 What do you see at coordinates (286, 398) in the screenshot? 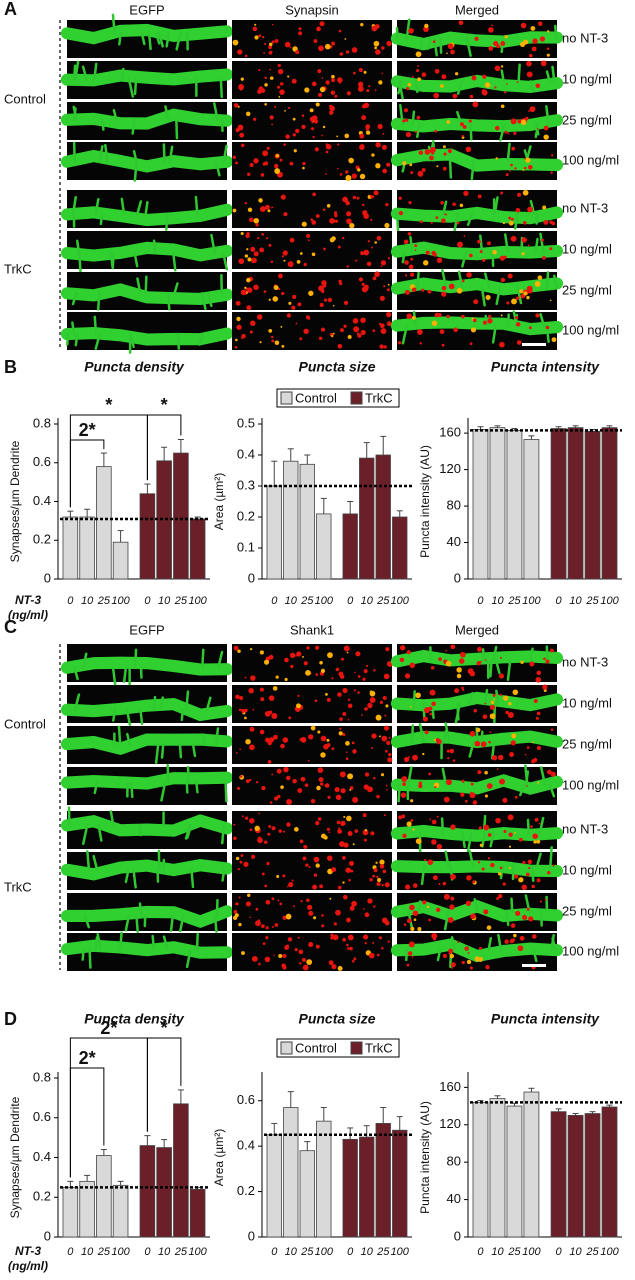
I see `legend-swatch` at bounding box center [286, 398].